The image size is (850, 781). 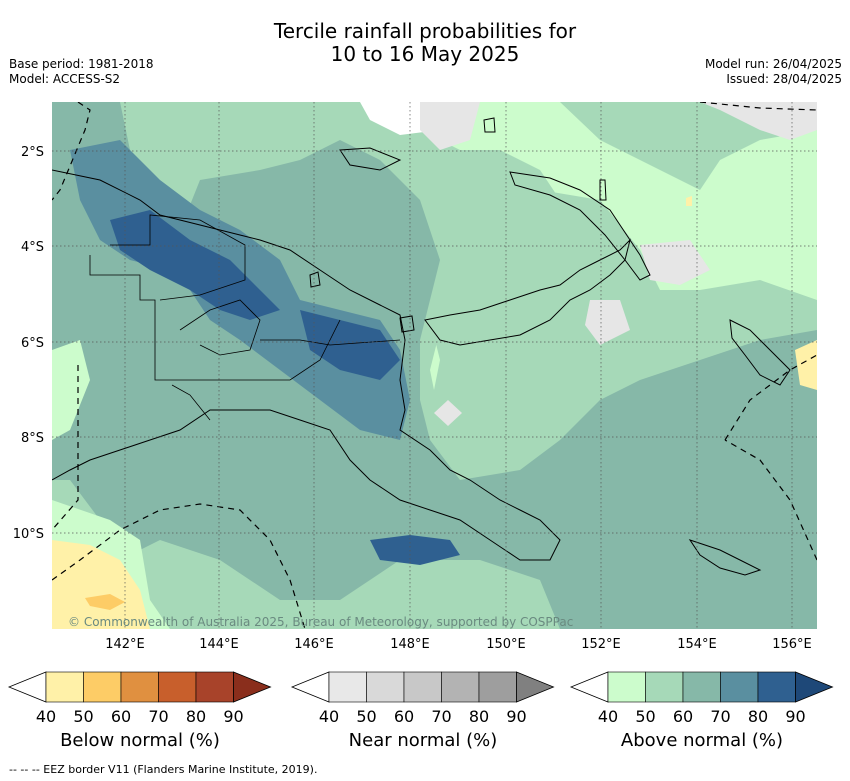 What do you see at coordinates (28, 534) in the screenshot?
I see `lat-label: 10°S` at bounding box center [28, 534].